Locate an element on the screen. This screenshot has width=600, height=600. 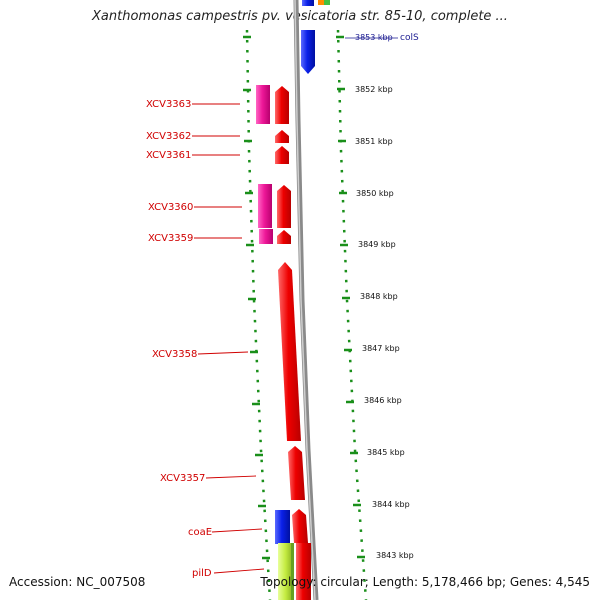
gene-pild is located at coordinates (285, 571).